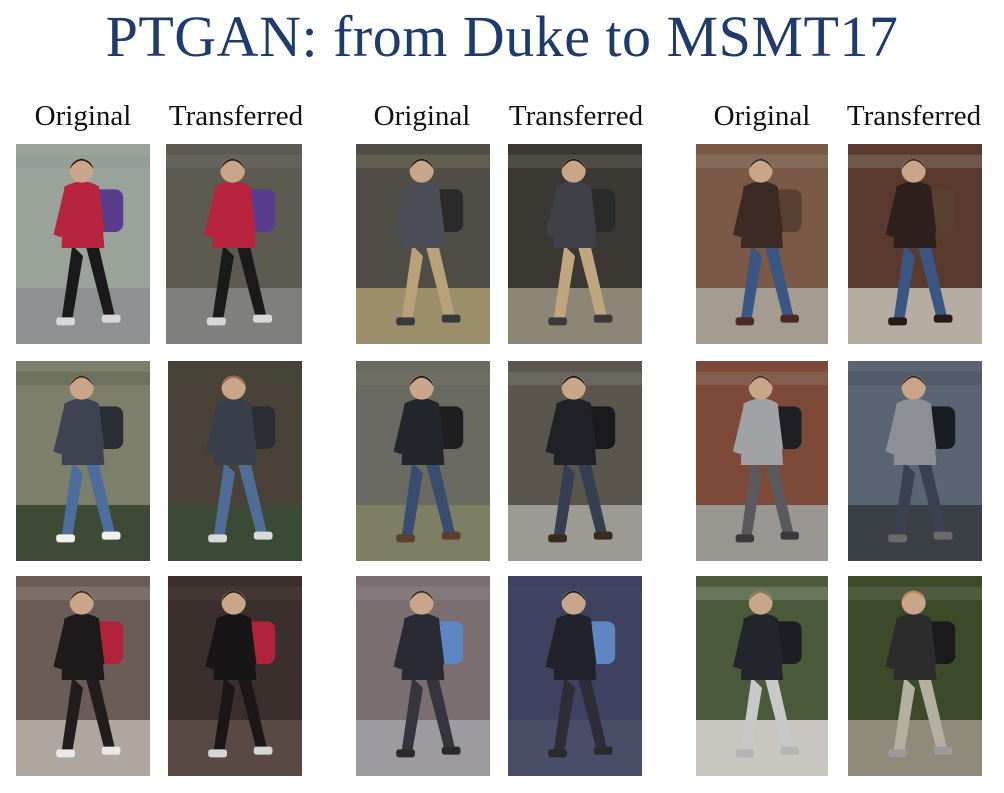 The image size is (1004, 793). What do you see at coordinates (423, 244) in the screenshot?
I see `image-row1-pair2-original` at bounding box center [423, 244].